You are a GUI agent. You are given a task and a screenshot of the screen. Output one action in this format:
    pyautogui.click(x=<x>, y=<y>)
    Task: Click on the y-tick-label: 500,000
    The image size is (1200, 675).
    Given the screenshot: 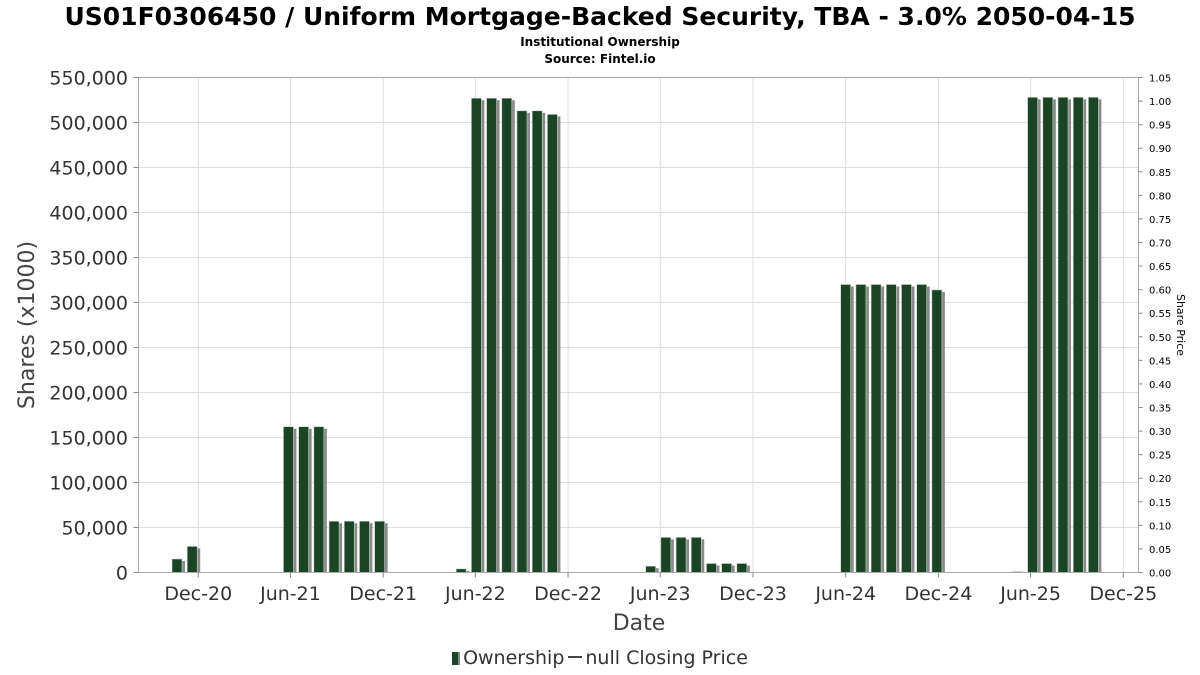 What is the action you would take?
    pyautogui.click(x=88, y=124)
    